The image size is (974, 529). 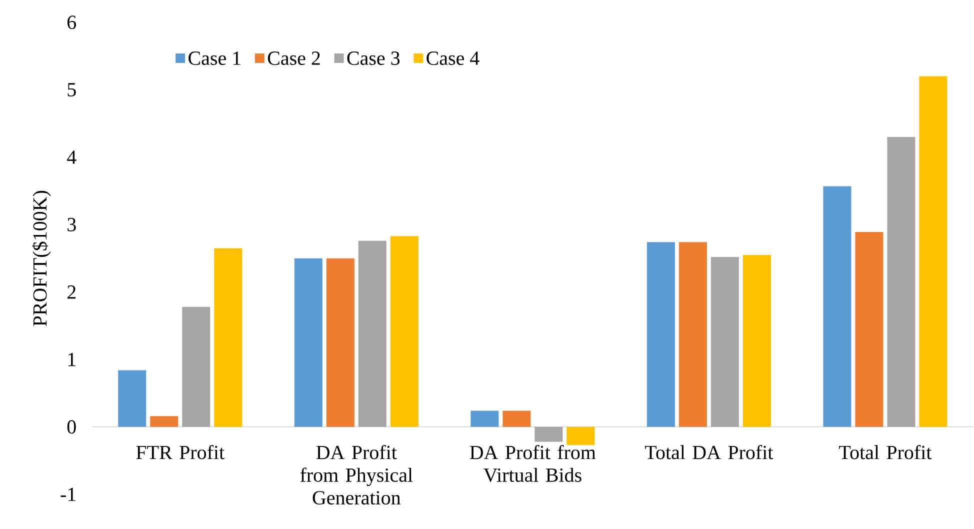 What do you see at coordinates (41, 258) in the screenshot?
I see `y-axis-title: PROFIT($100K)` at bounding box center [41, 258].